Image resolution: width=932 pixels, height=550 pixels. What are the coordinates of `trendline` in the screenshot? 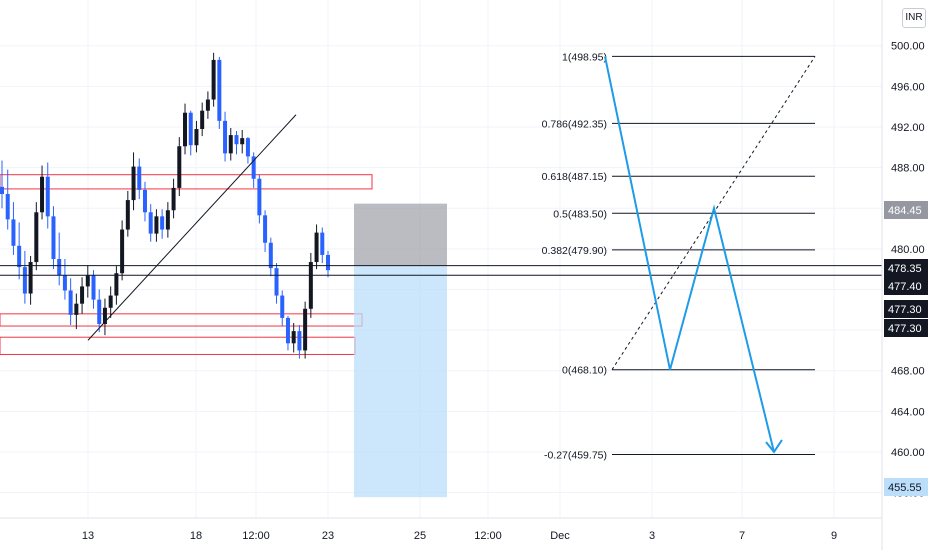 It's located at (192, 227).